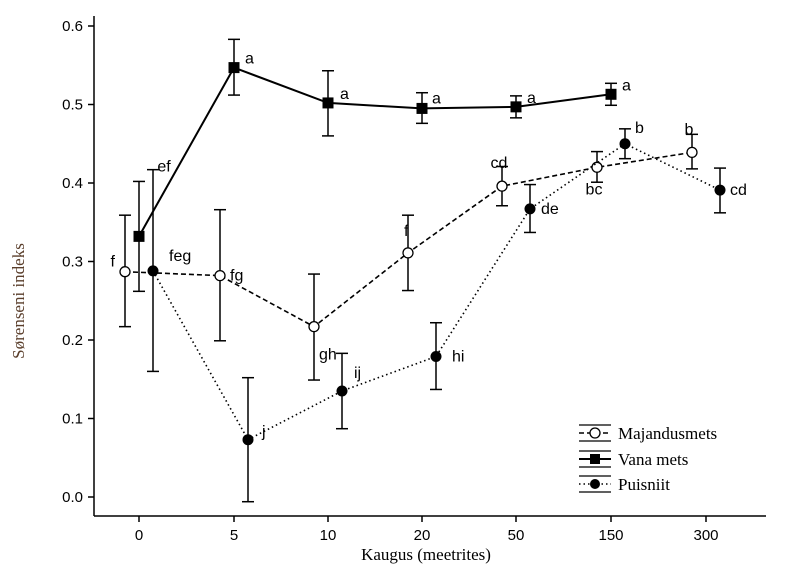 This screenshot has width=791, height=573. What do you see at coordinates (644, 484) in the screenshot?
I see `legend-label: Puisniit` at bounding box center [644, 484].